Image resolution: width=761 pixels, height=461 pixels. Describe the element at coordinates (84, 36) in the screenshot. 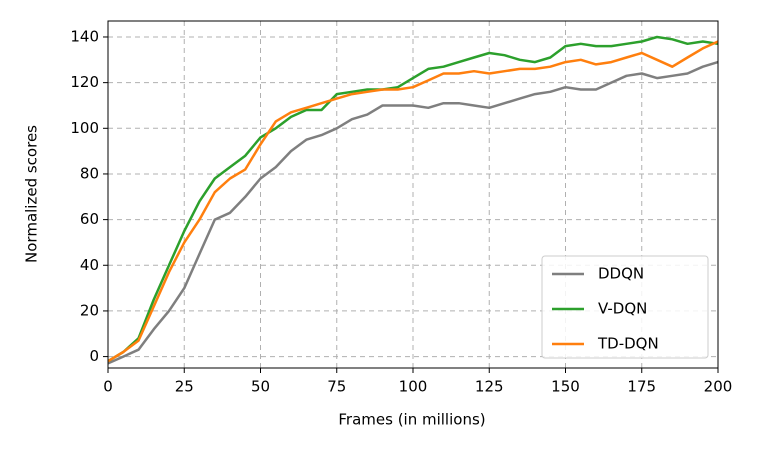

I see `y-tick-label: 140` at that location.